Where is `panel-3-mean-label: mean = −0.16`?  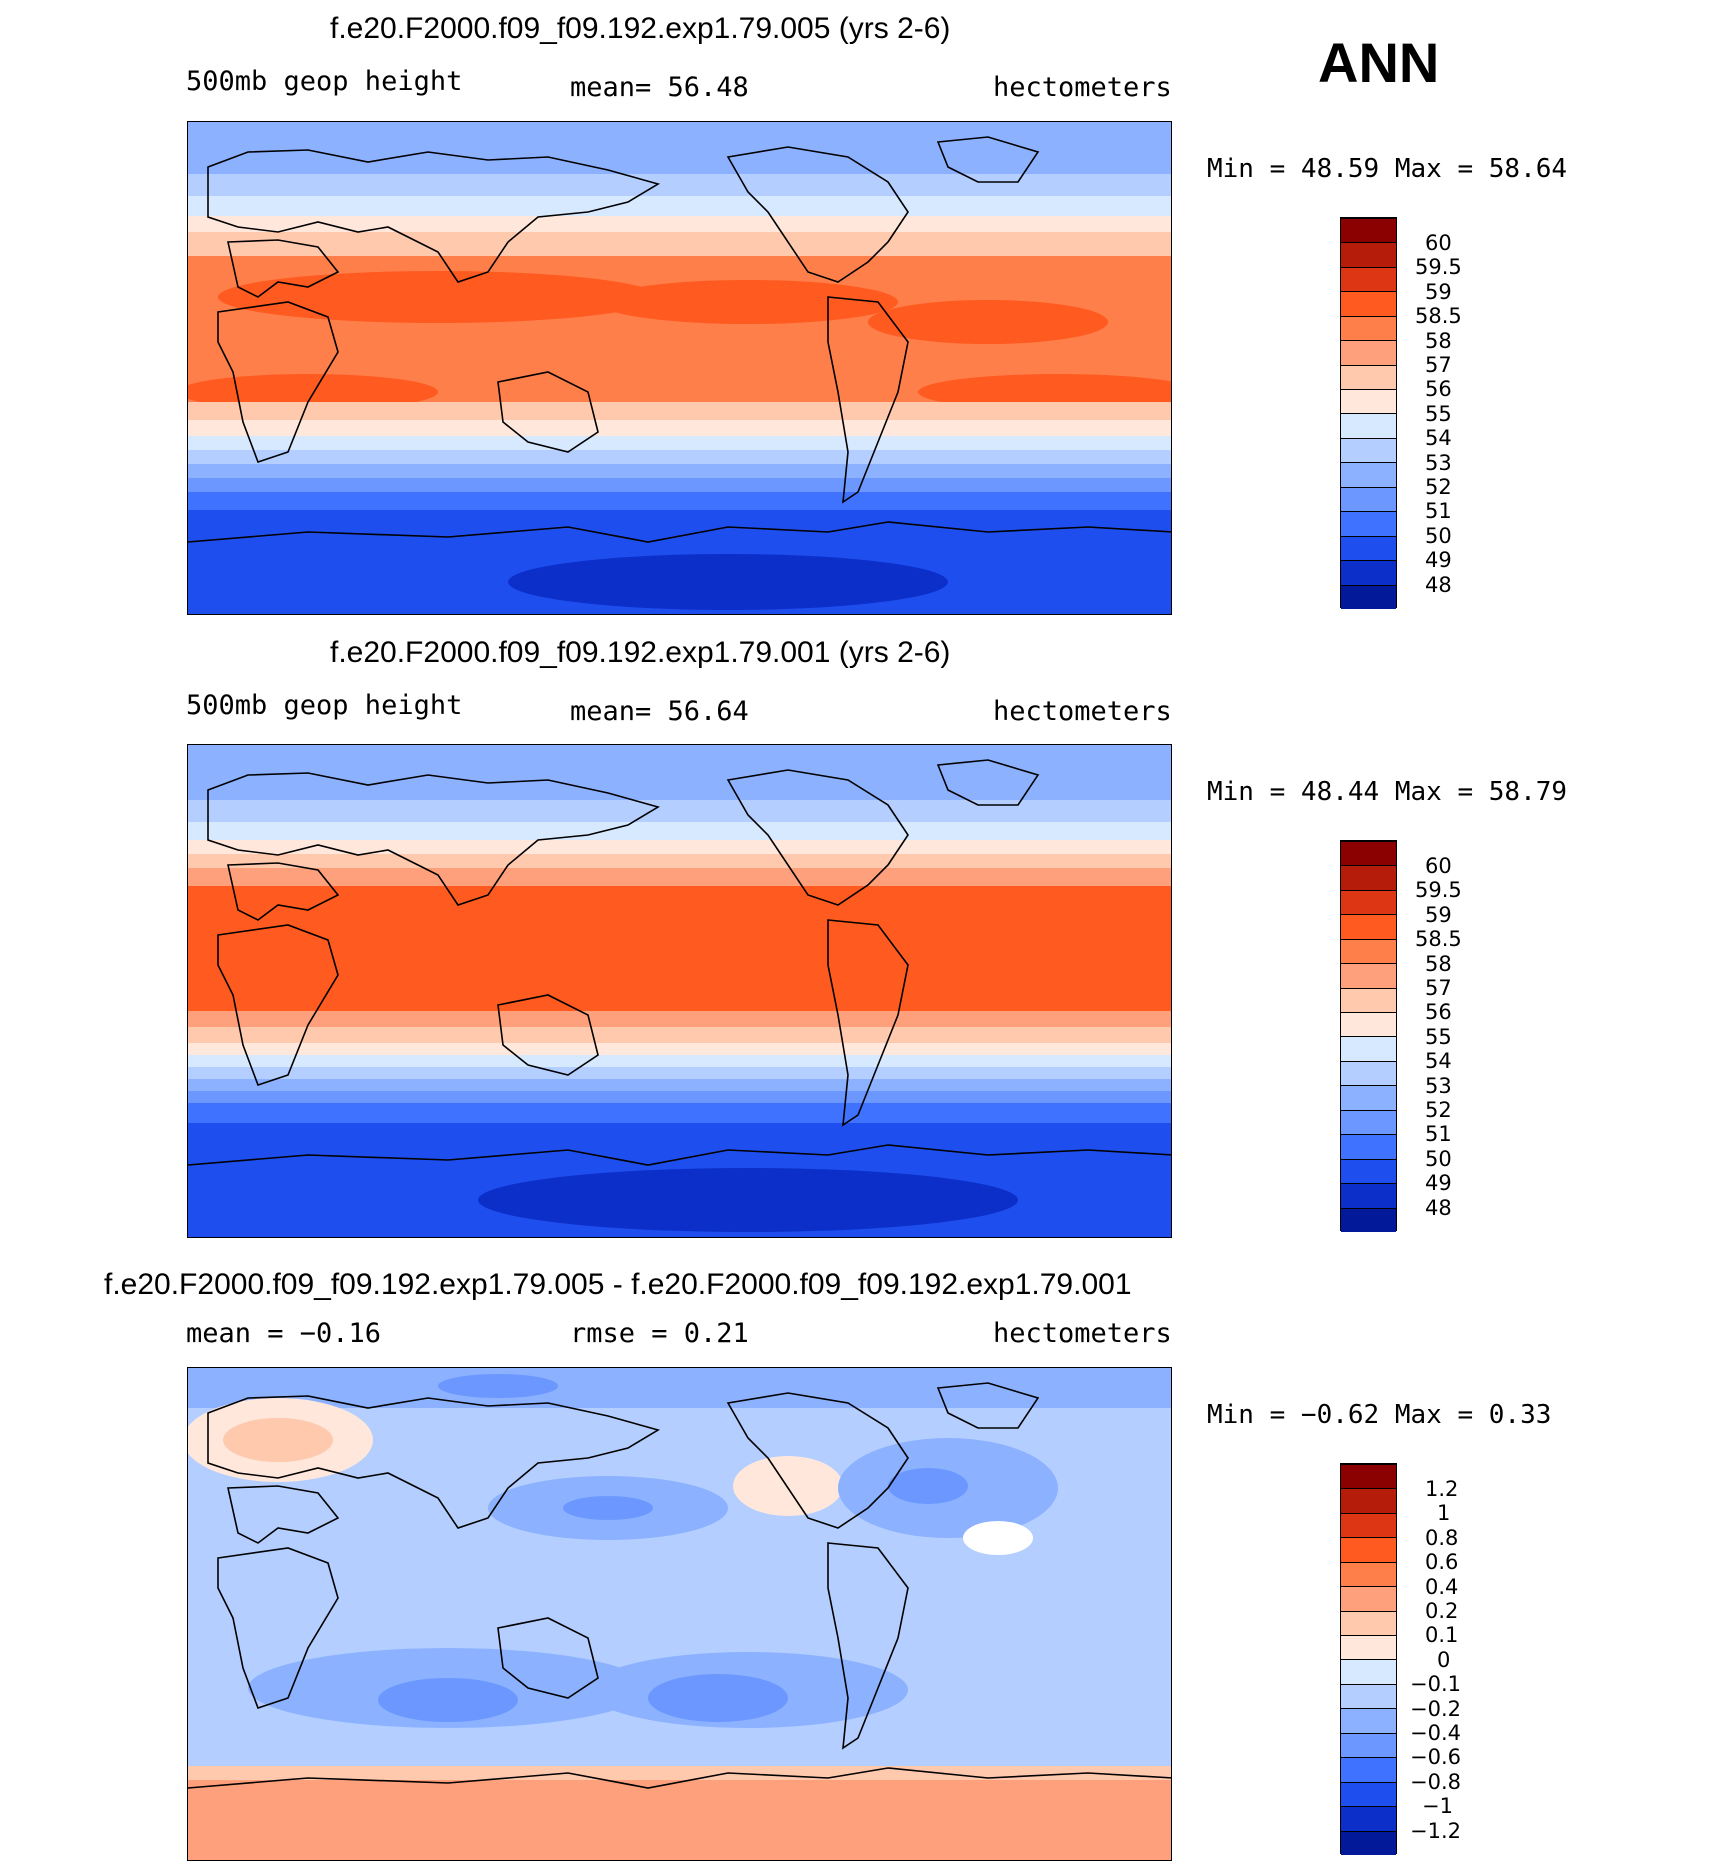 panel-3-mean-label: mean = −0.16 is located at coordinates (284, 1333).